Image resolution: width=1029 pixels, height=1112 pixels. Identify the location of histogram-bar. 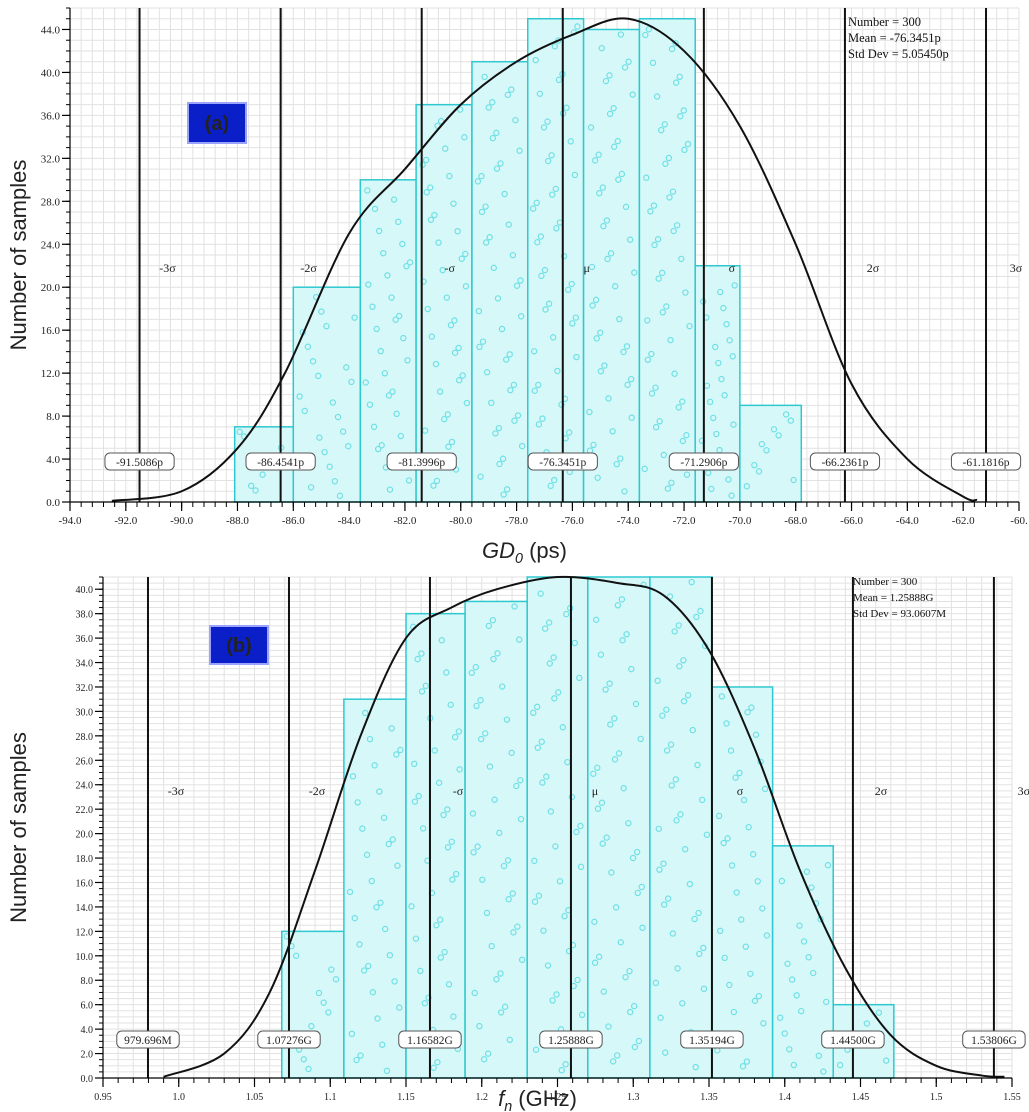
(611, 265).